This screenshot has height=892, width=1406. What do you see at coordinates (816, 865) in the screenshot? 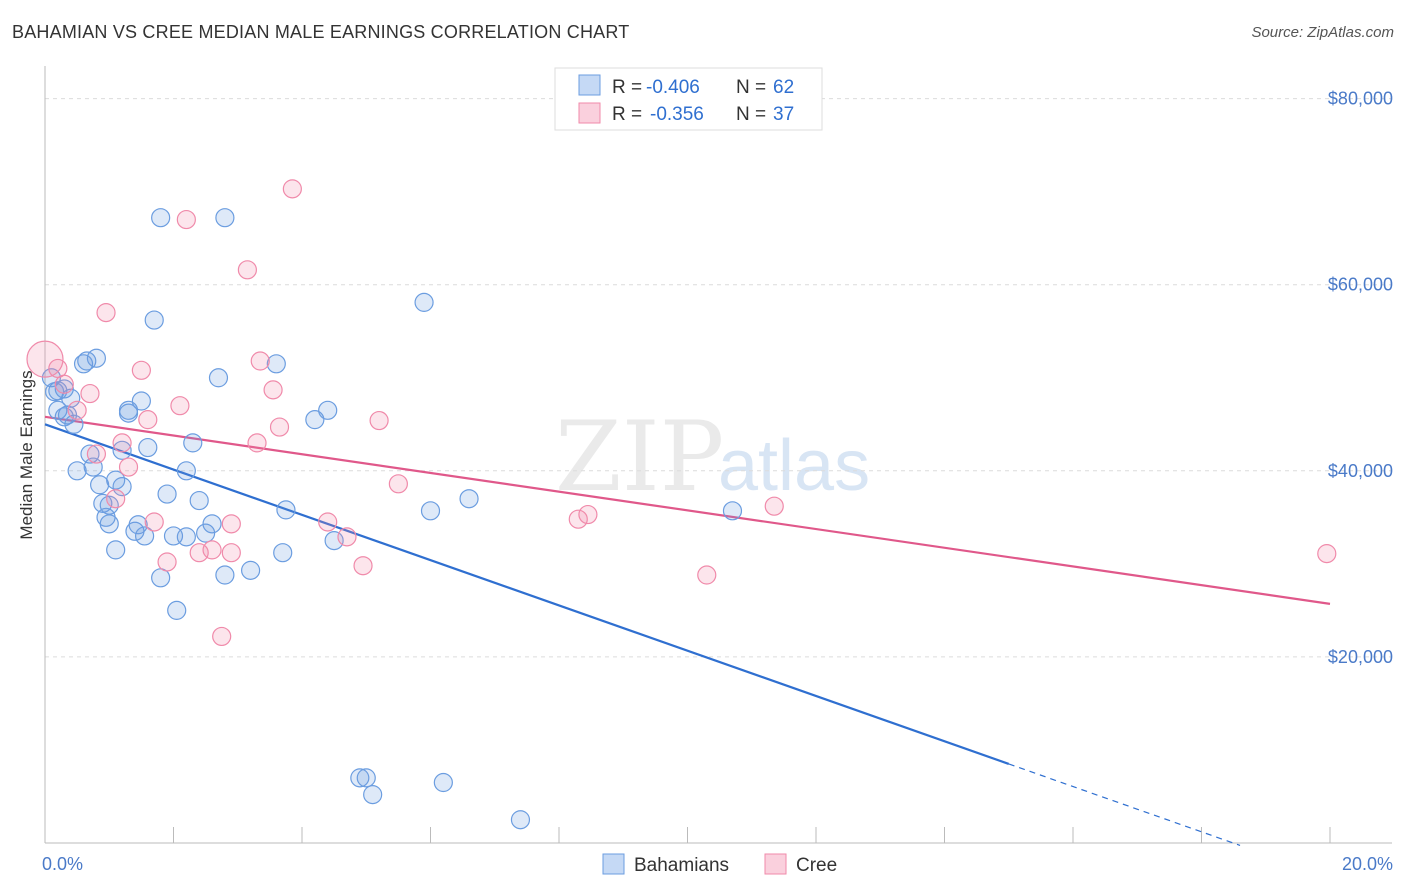
I see `bottom-legend-label: Cree` at bounding box center [816, 865].